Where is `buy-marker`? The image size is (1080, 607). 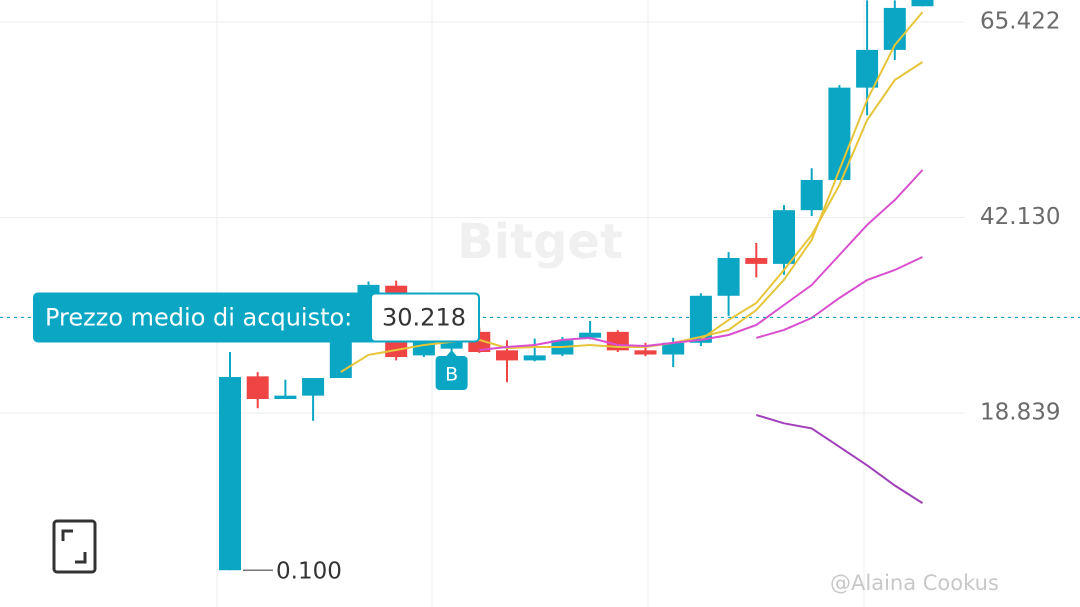
buy-marker is located at coordinates (451, 373).